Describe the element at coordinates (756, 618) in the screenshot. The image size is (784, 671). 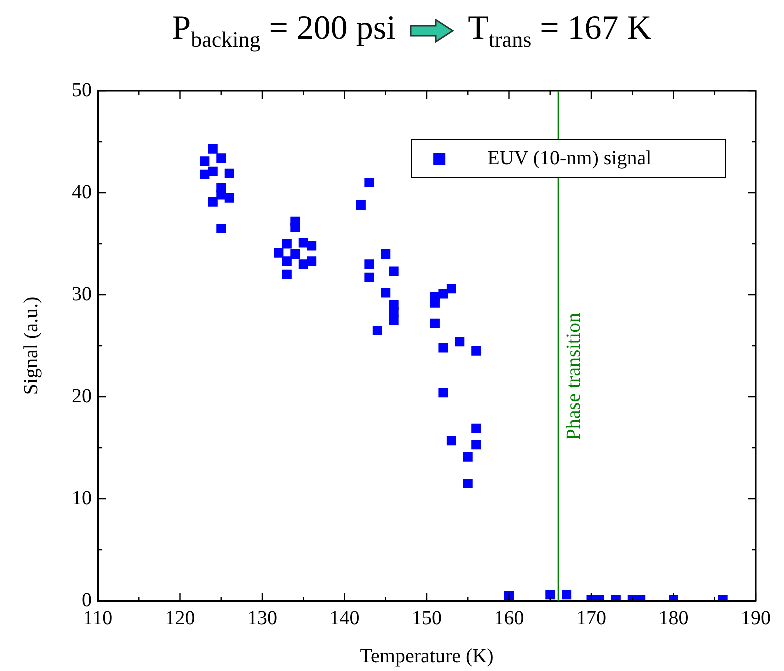
I see `x-tick-label: 190` at that location.